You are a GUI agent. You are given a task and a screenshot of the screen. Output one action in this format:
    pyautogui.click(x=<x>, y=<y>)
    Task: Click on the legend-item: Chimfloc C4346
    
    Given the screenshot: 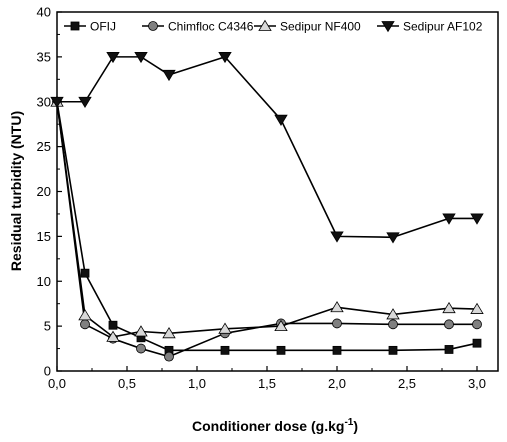 What is the action you would take?
    pyautogui.click(x=198, y=27)
    